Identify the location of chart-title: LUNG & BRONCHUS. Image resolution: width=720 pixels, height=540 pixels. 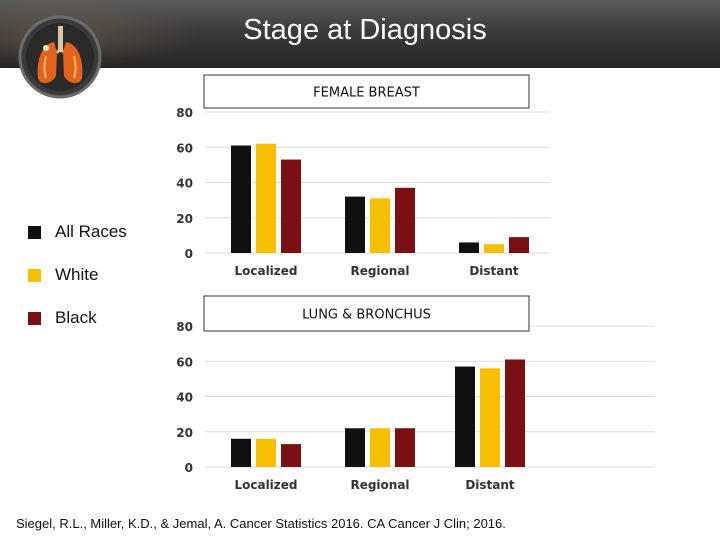
(366, 315).